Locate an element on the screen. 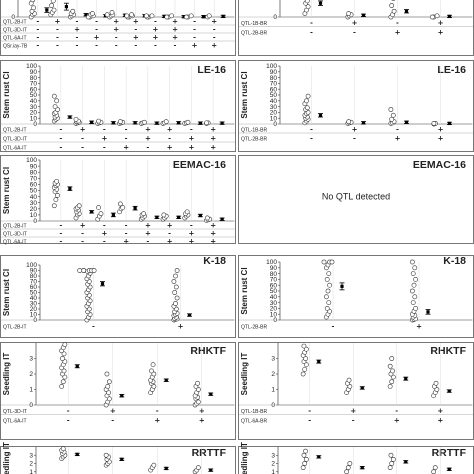 The image size is (474, 474). group-5: ++-- is located at coordinates (116, 25).